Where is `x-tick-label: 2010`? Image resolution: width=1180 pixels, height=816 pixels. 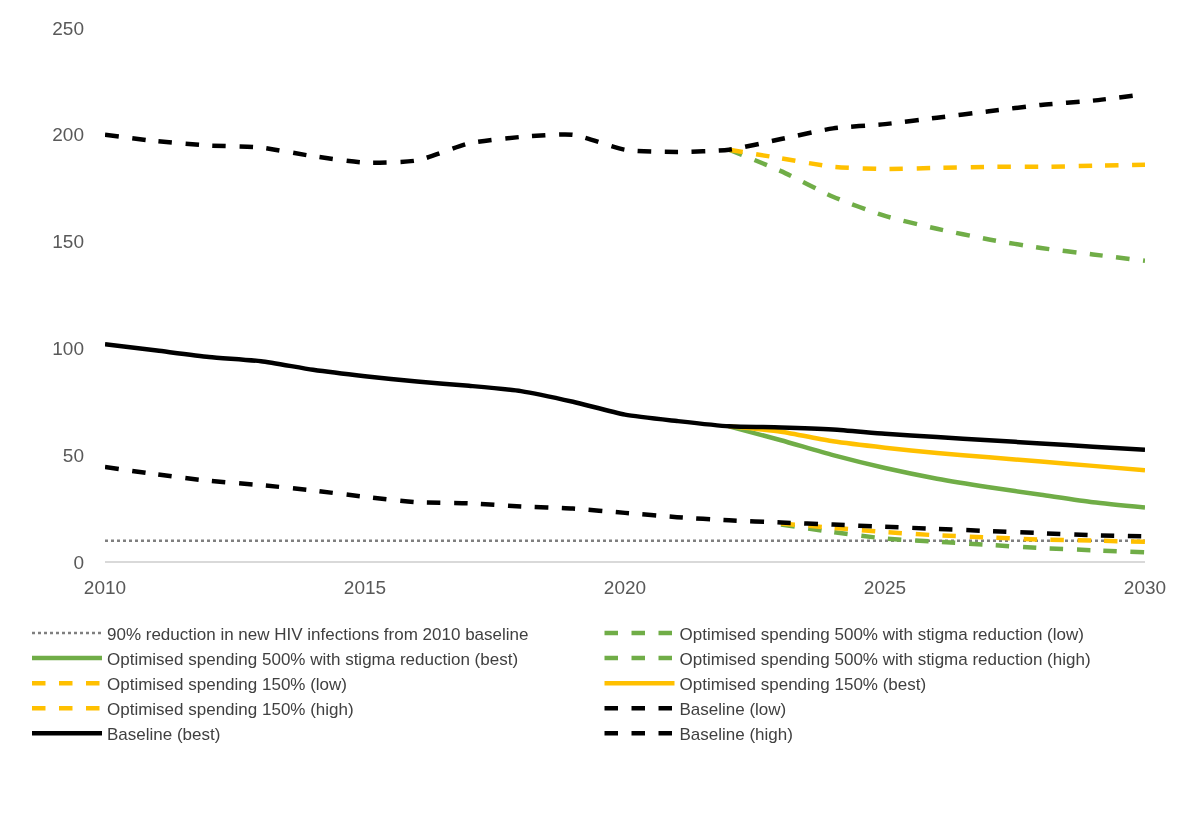
x-tick-label: 2010 is located at coordinates (105, 587).